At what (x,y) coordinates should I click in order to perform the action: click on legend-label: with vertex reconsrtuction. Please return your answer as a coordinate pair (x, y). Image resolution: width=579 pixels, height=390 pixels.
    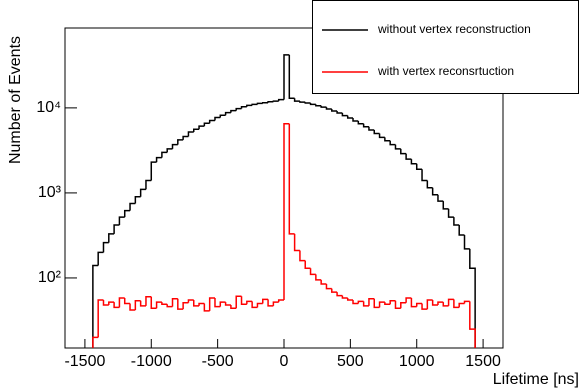
    Looking at the image, I should click on (445, 71).